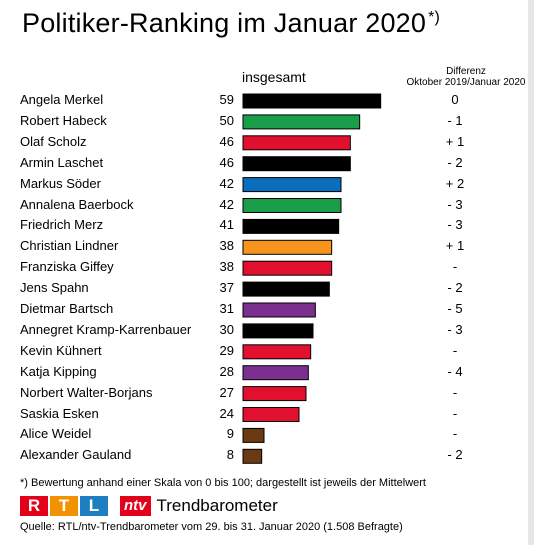  What do you see at coordinates (226, 413) in the screenshot?
I see `score-value: 24` at bounding box center [226, 413].